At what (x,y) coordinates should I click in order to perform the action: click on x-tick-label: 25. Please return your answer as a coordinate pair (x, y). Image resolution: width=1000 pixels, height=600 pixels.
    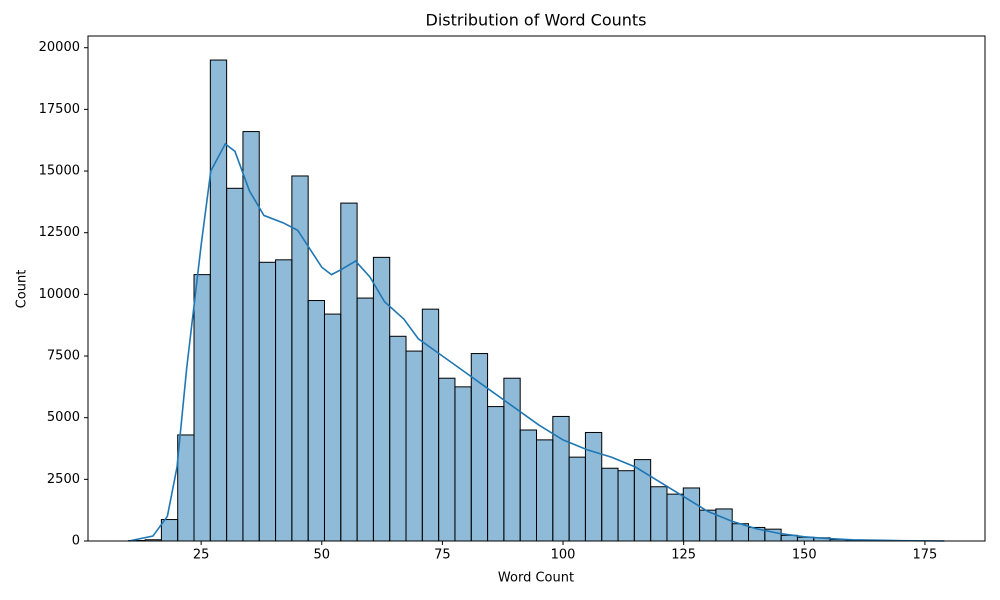
    Looking at the image, I should click on (201, 555).